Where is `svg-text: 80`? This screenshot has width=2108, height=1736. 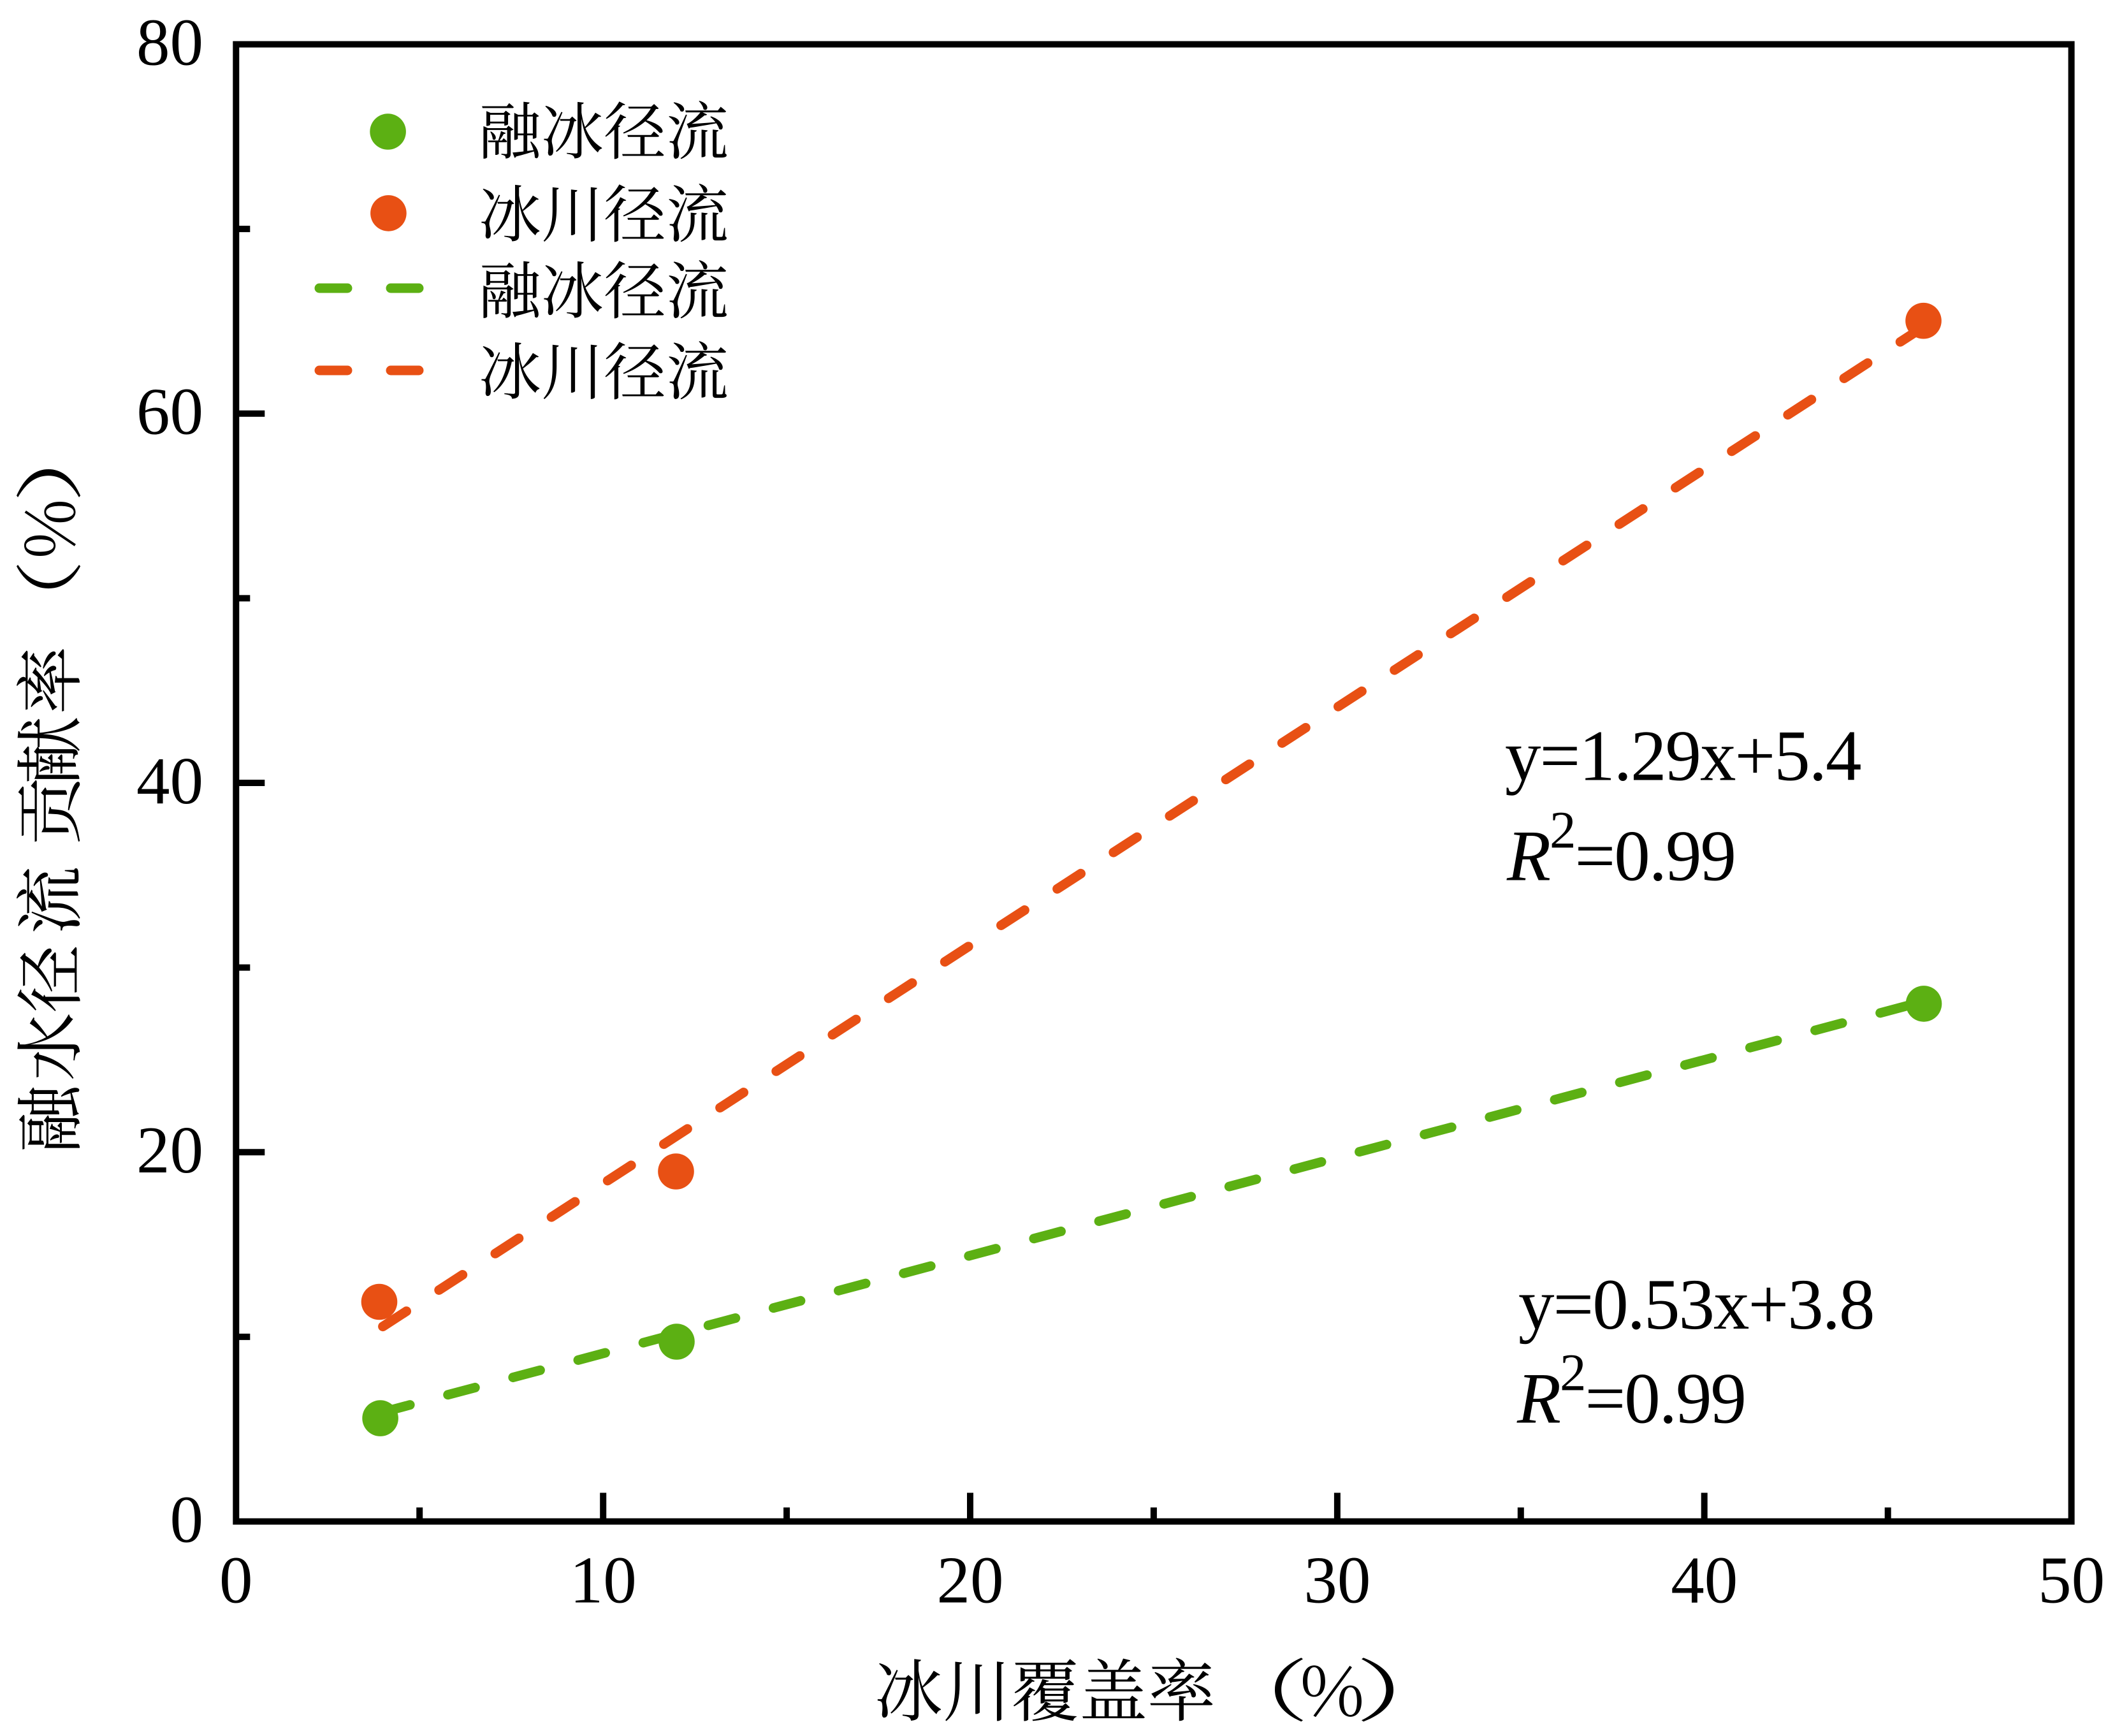 svg-text: 80 is located at coordinates (170, 41).